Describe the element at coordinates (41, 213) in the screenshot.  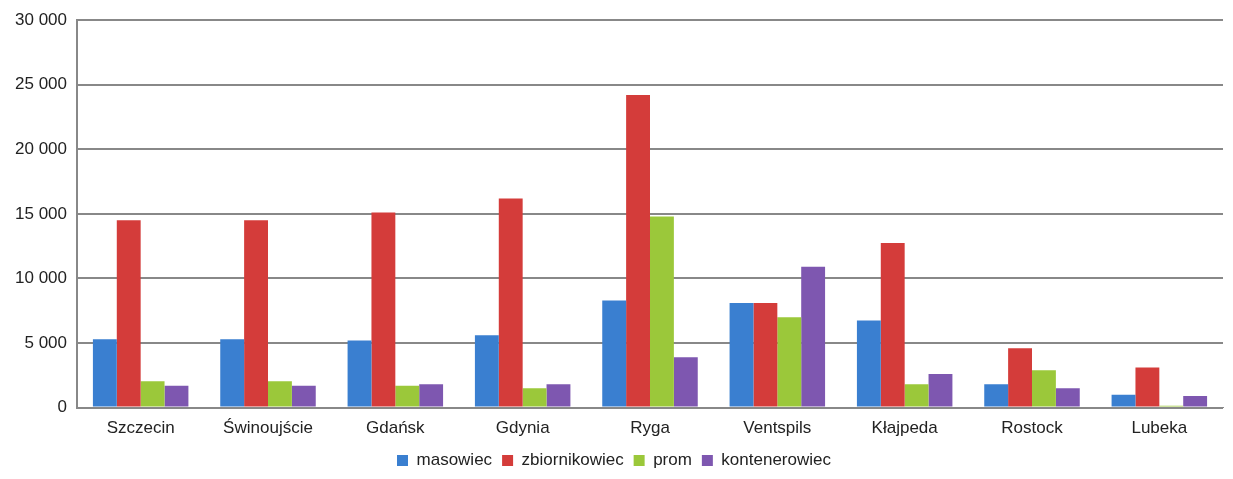
I see `y-tick-label: 15 000` at that location.